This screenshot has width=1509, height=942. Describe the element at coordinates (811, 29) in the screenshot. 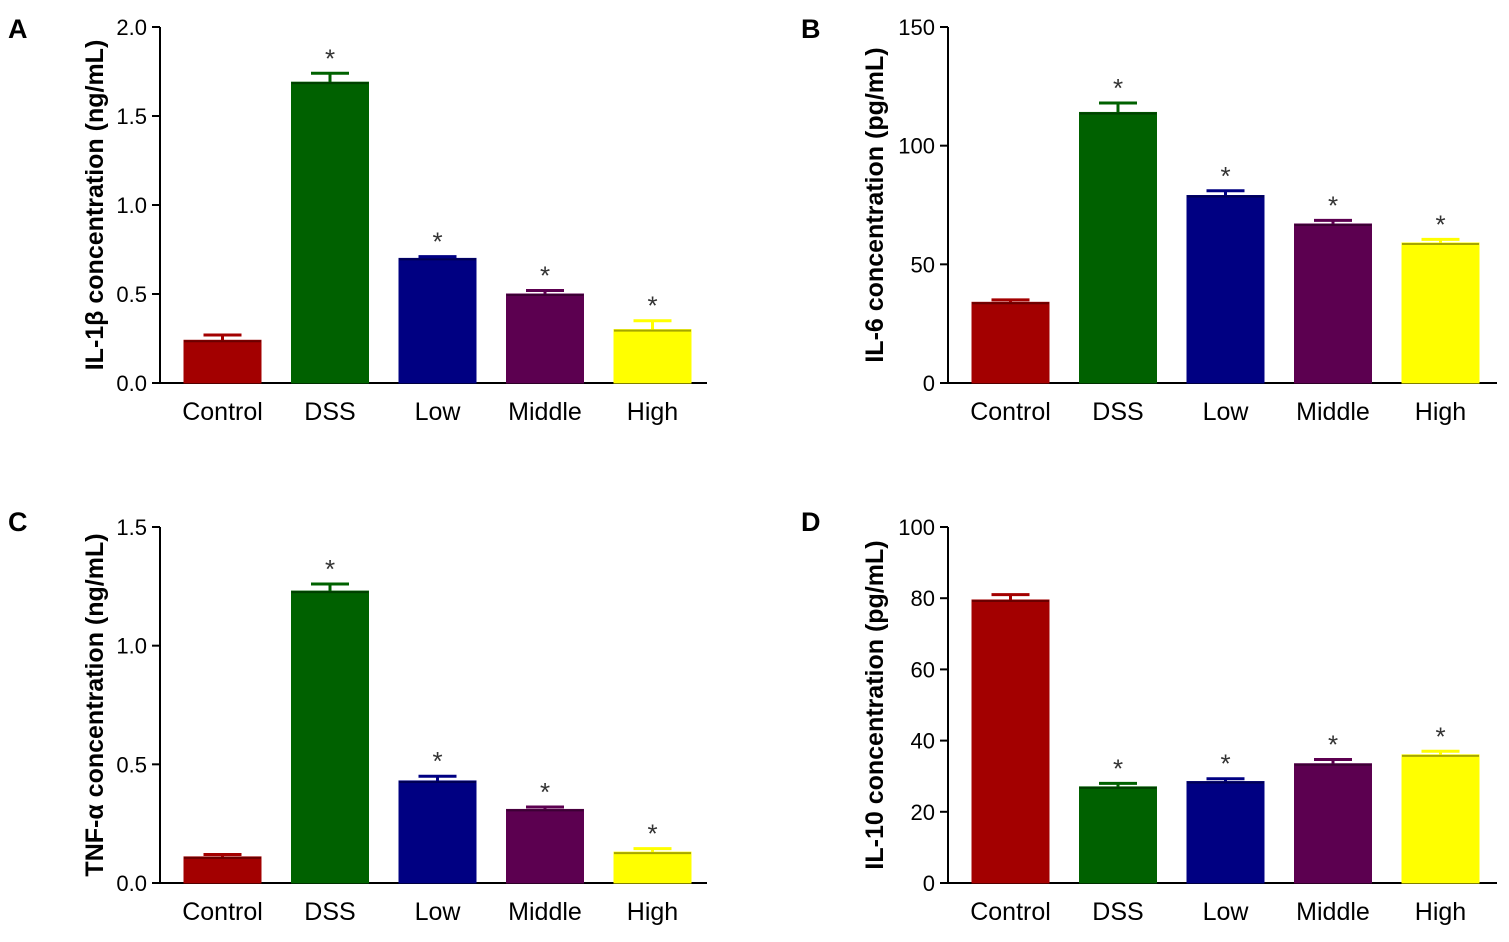

I see `panel-letter: B` at that location.